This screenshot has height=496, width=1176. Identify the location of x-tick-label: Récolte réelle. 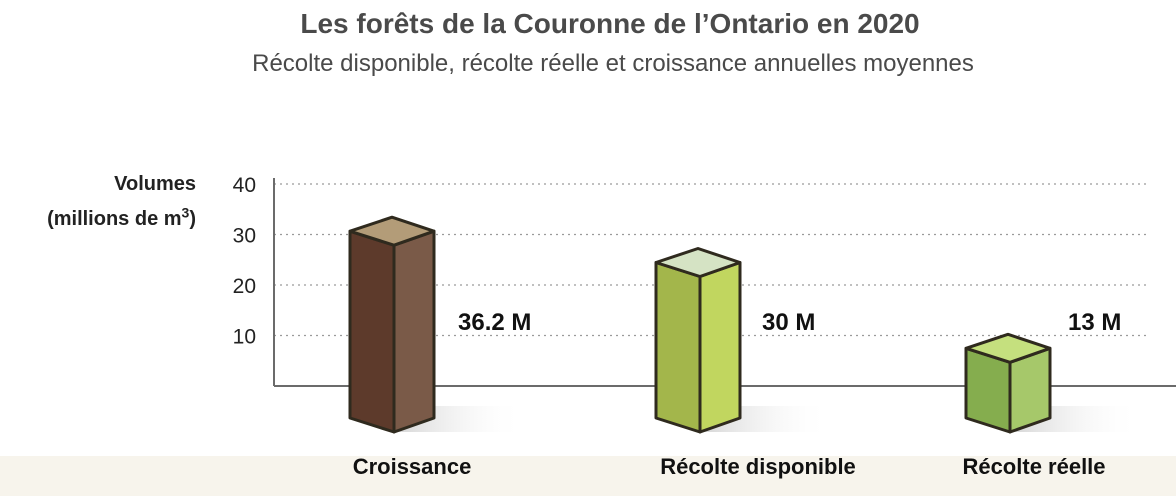
(1033, 466).